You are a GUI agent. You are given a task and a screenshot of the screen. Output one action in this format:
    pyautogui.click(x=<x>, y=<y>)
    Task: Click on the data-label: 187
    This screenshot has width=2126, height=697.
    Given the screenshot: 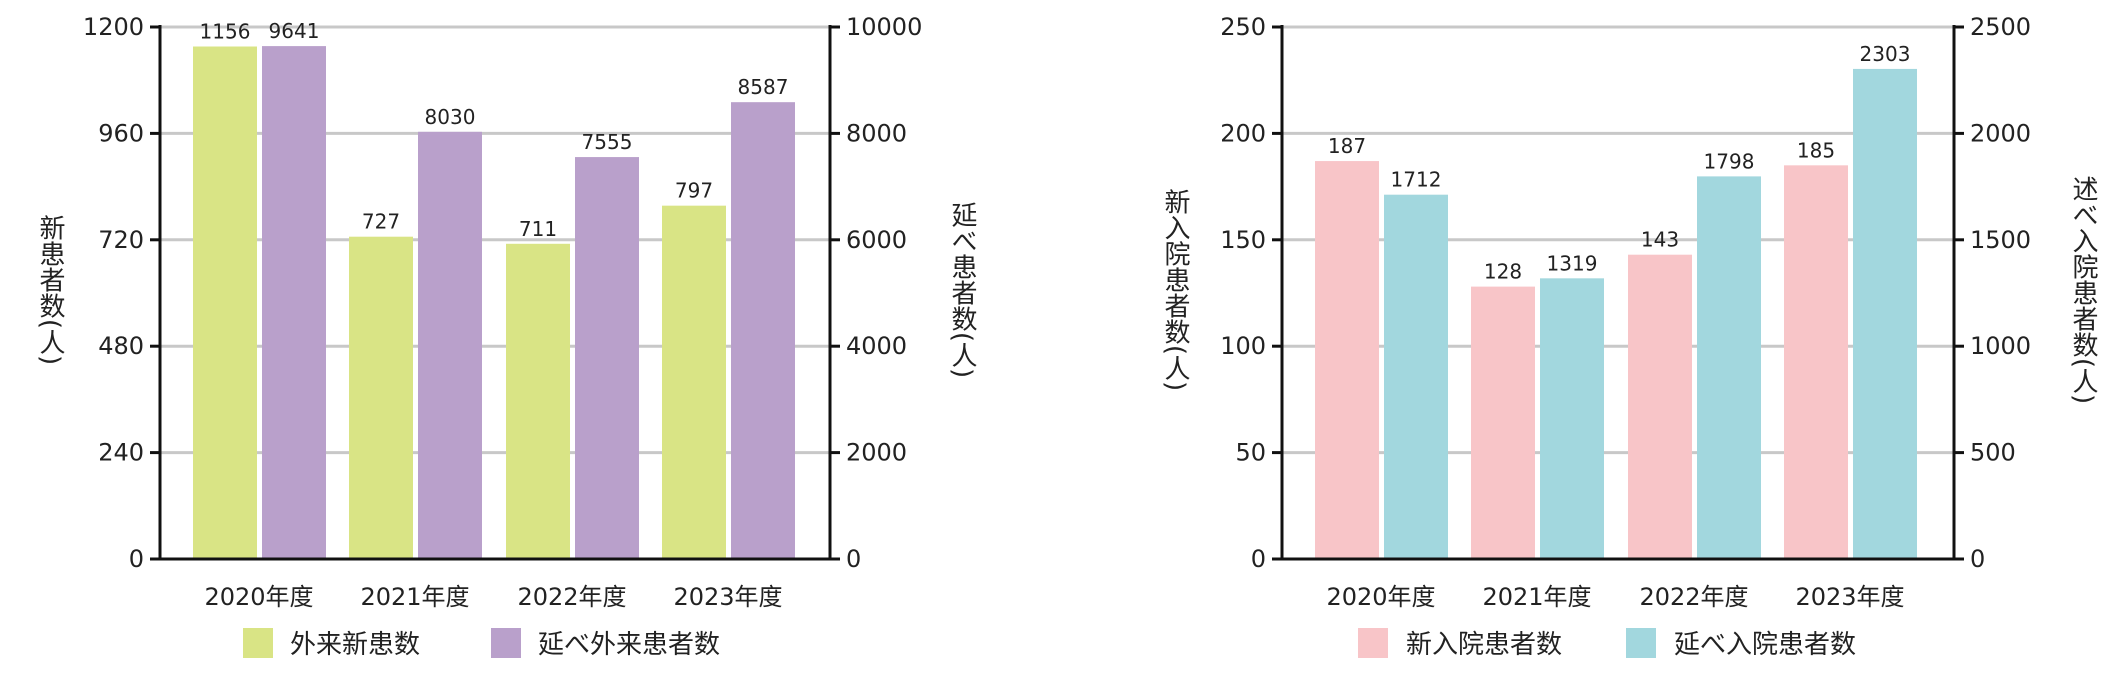 What is the action you would take?
    pyautogui.click(x=1347, y=146)
    